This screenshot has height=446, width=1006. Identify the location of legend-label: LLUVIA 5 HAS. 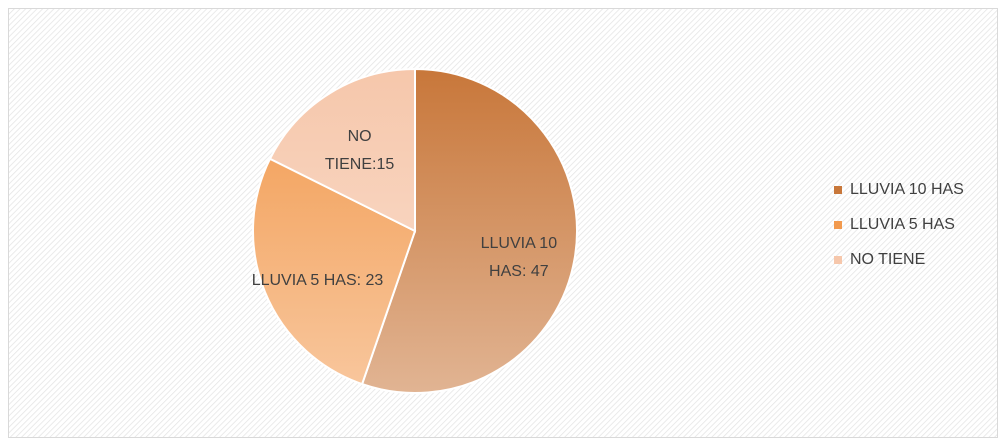
(902, 224).